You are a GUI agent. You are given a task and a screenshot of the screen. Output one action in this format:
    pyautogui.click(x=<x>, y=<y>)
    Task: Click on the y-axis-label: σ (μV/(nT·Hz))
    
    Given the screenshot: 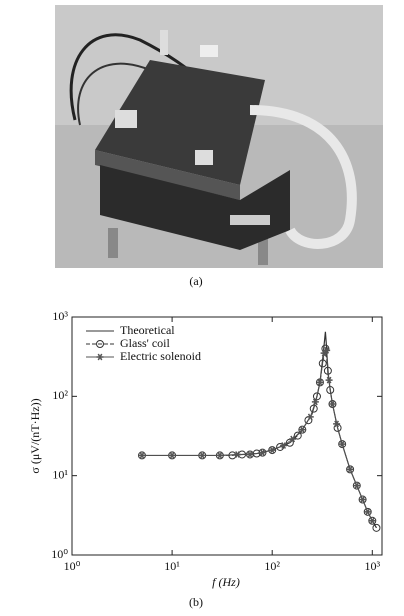 What is the action you would take?
    pyautogui.click(x=35, y=435)
    